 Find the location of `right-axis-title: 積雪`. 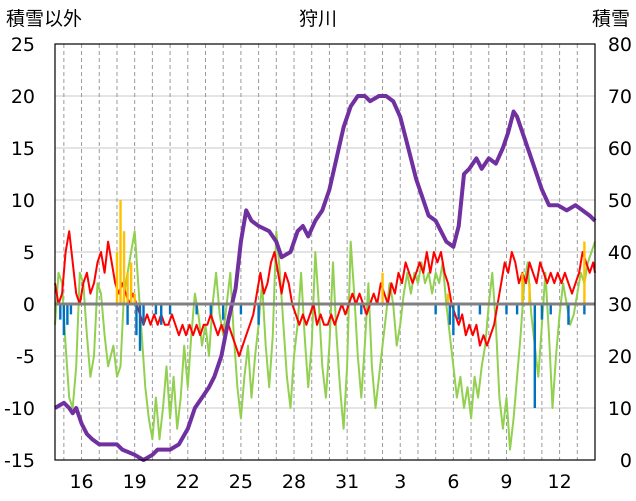

right-axis-title: 積雪 is located at coordinates (611, 19).